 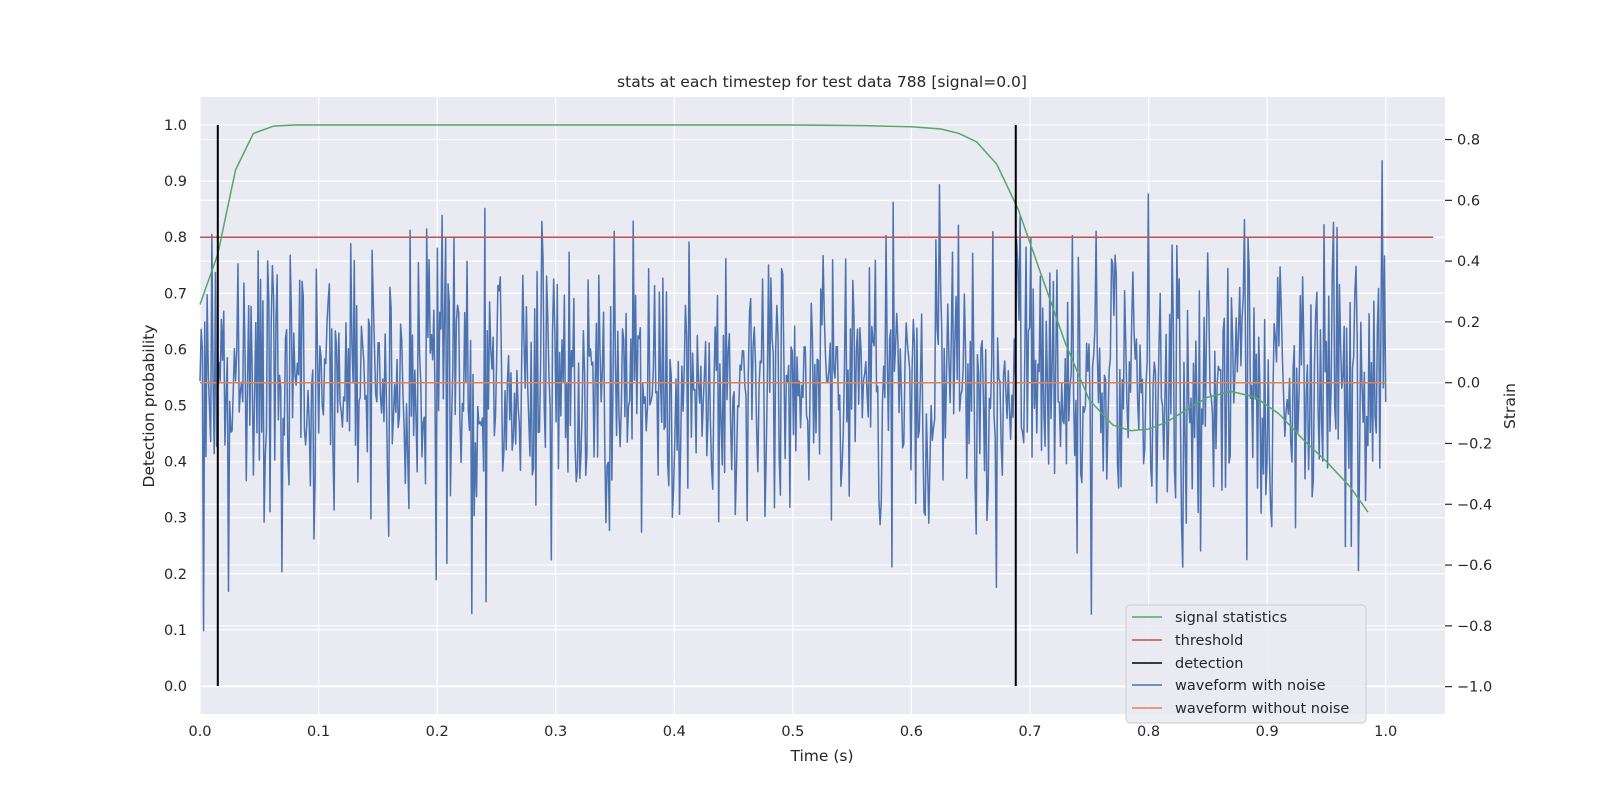 I want to click on legend-label-detection: detection, so click(x=1209, y=664).